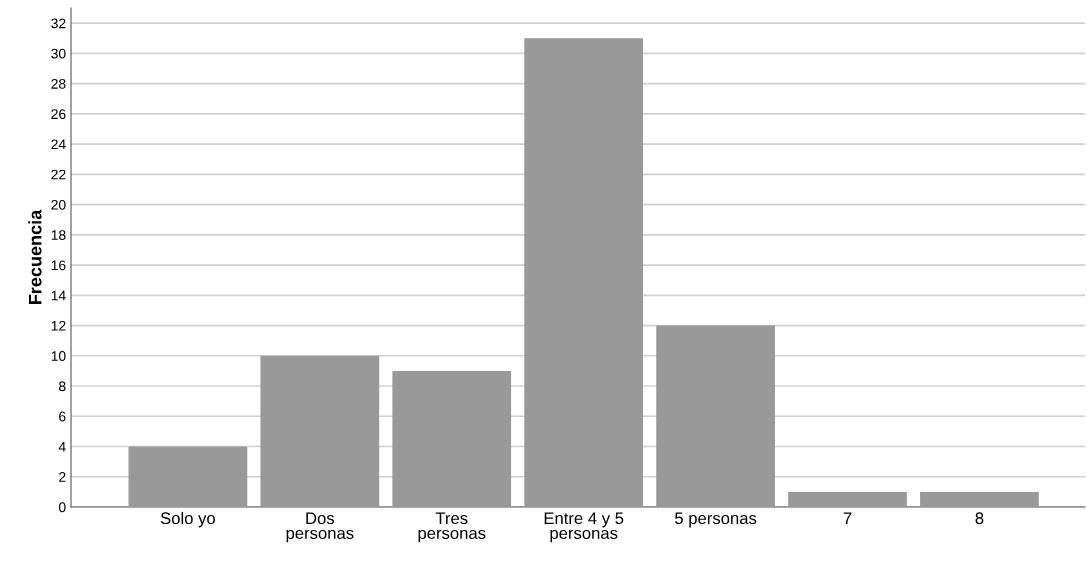  What do you see at coordinates (58, 83) in the screenshot?
I see `y-tick-label: 28` at bounding box center [58, 83].